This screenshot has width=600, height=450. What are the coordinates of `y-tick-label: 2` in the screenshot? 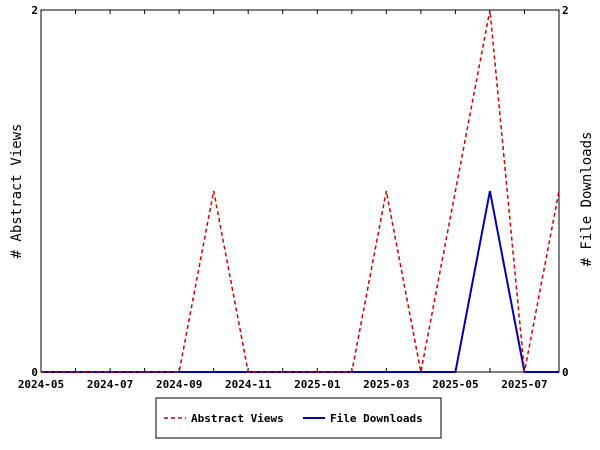 It's located at (34, 10).